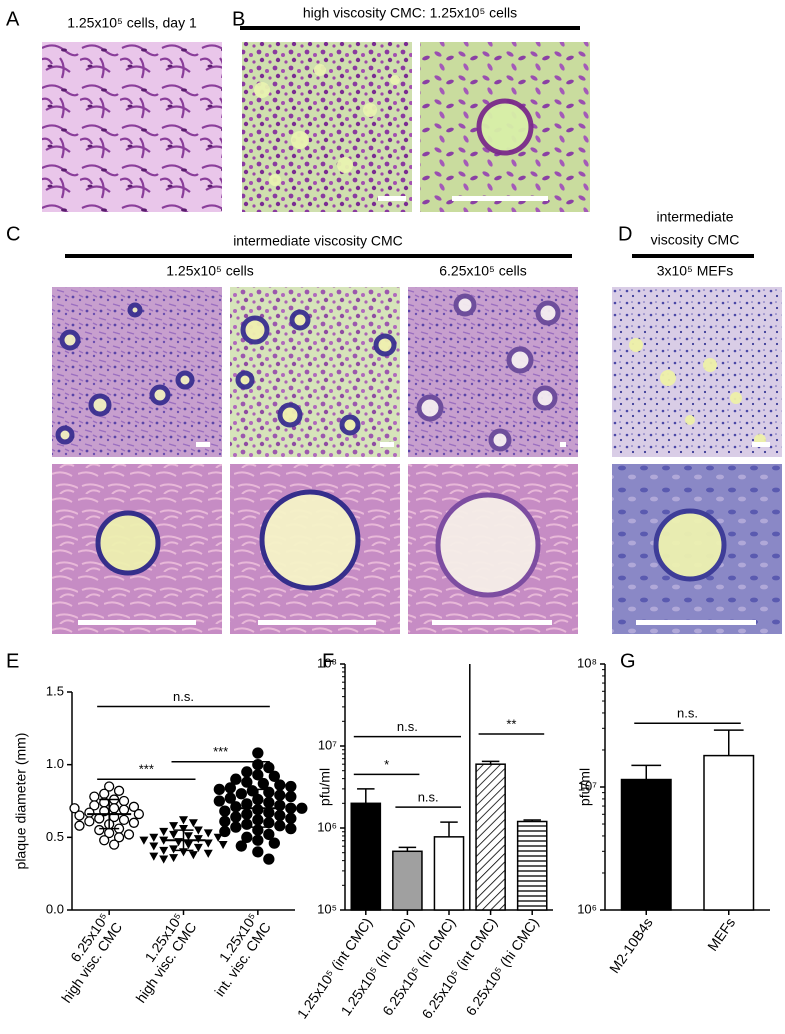 The height and width of the screenshot is (1034, 785). I want to click on panel-title: intermediate viscosity CMC, so click(318, 241).